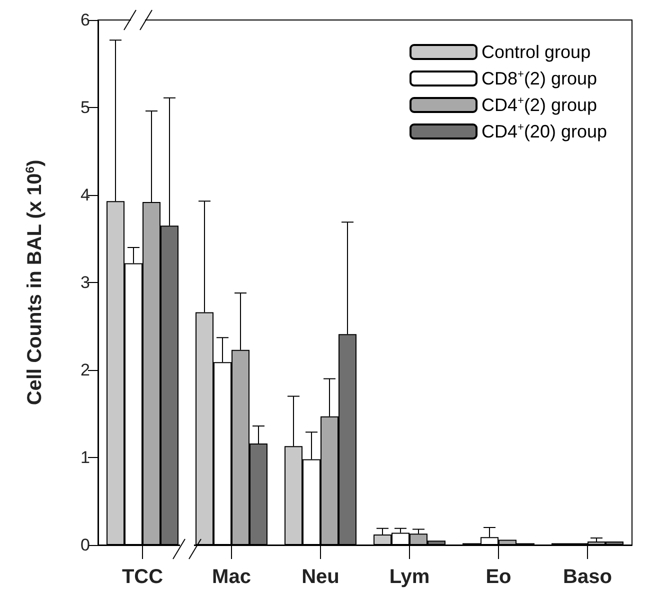  I want to click on x-tick-label: Lym, so click(409, 577).